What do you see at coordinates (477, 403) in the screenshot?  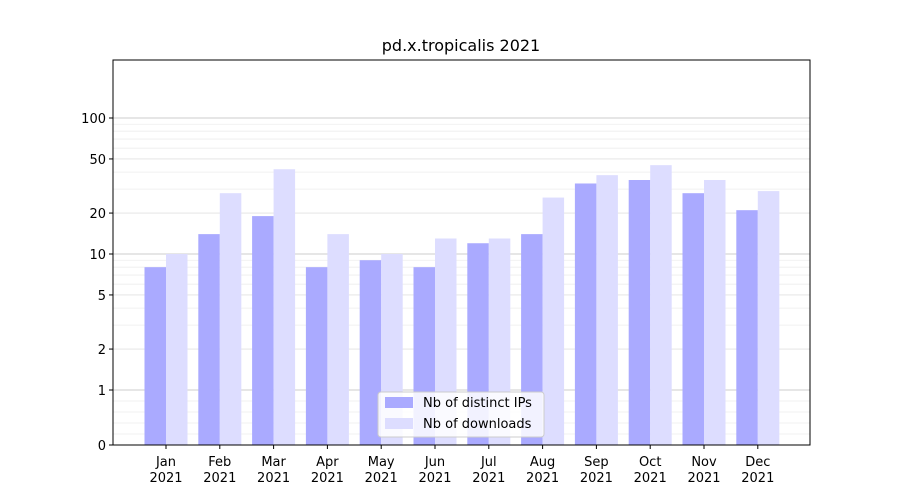 I see `legend-label: Nb of distinct IPs` at bounding box center [477, 403].